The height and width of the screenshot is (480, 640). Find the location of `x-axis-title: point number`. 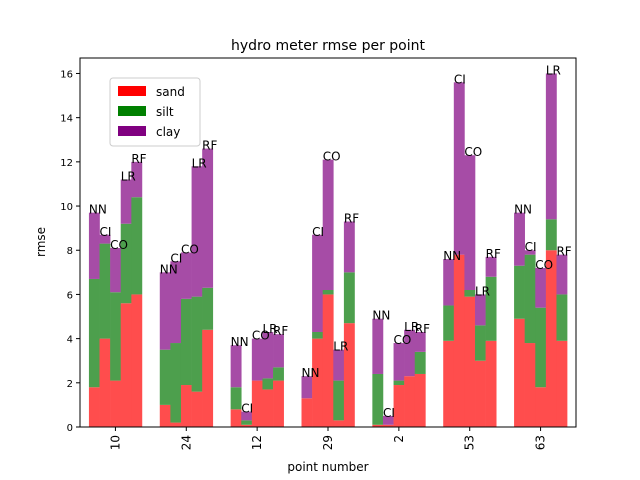

x-axis-title: point number is located at coordinates (327, 467).